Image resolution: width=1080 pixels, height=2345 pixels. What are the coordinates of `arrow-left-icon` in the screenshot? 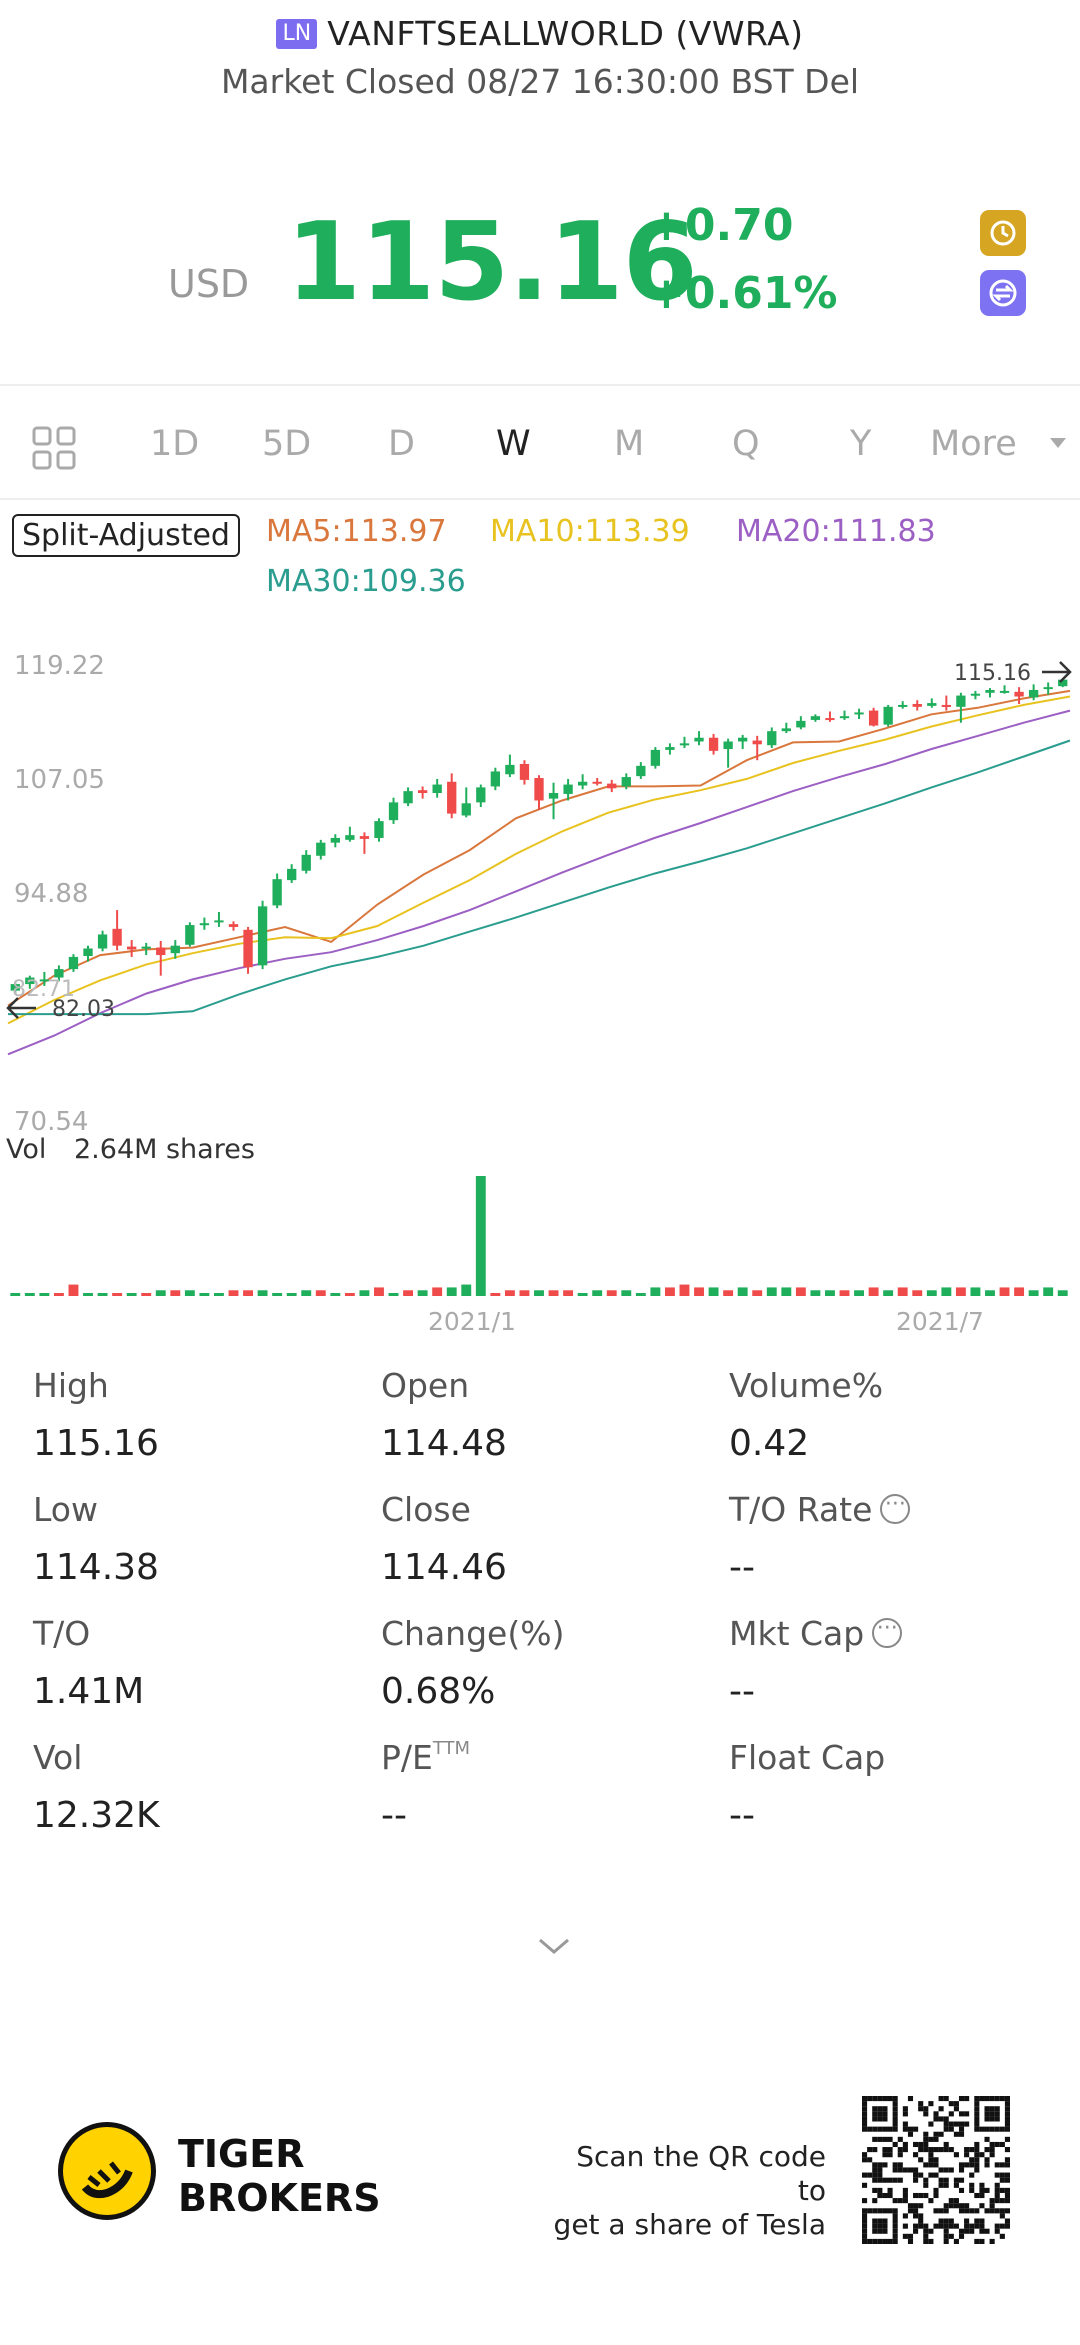 It's located at (21, 1008).